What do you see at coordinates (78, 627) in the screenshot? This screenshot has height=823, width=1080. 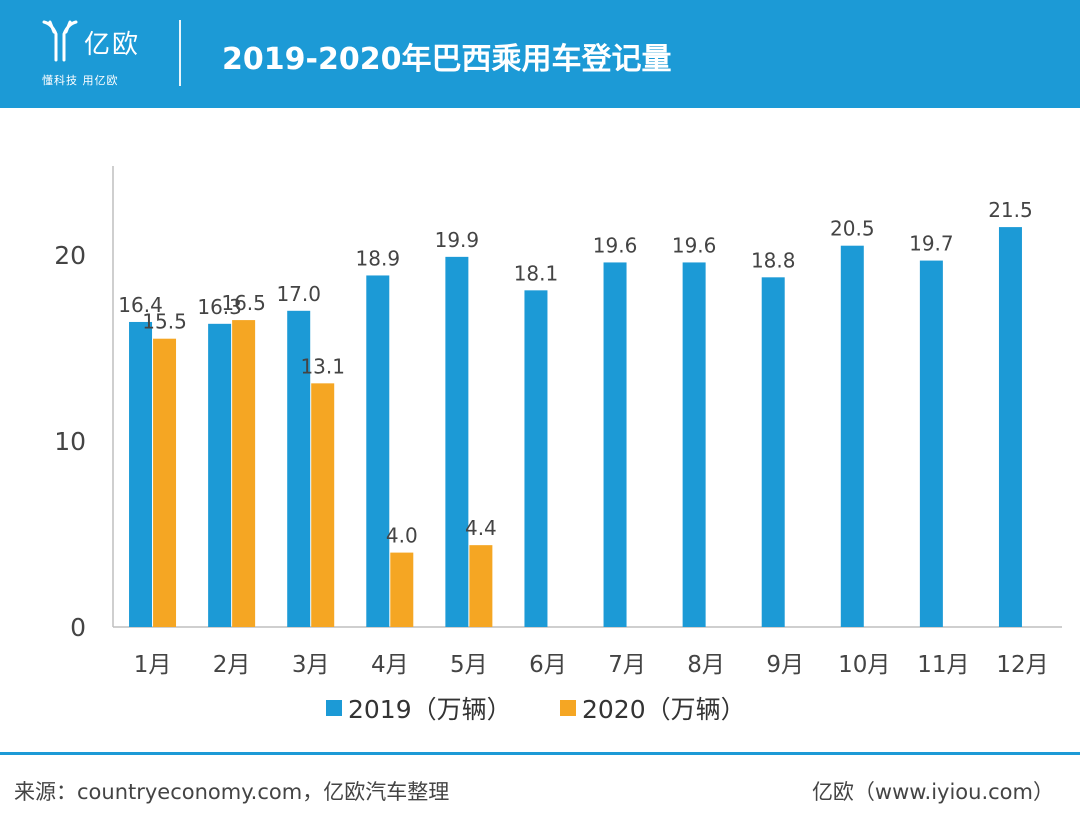 I see `y-tick-label: 0` at bounding box center [78, 627].